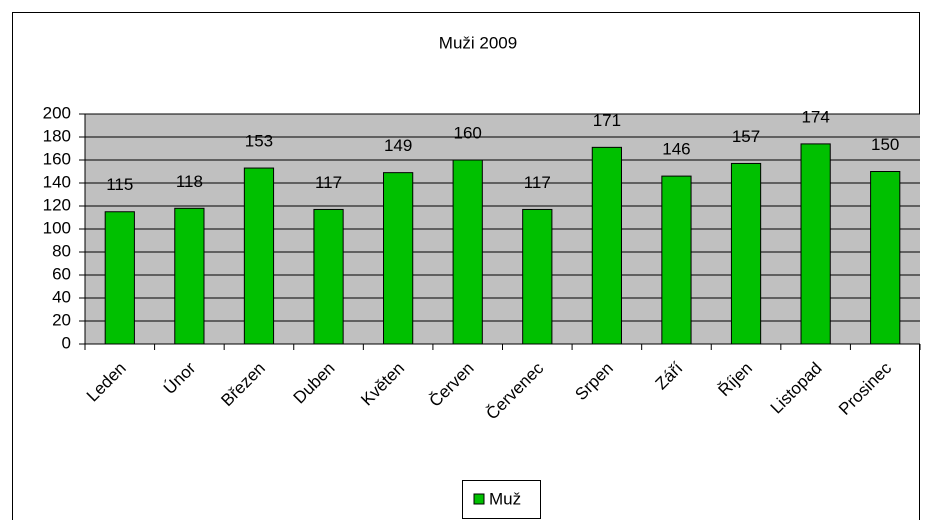  What do you see at coordinates (119, 184) in the screenshot?
I see `data-label: 115` at bounding box center [119, 184].